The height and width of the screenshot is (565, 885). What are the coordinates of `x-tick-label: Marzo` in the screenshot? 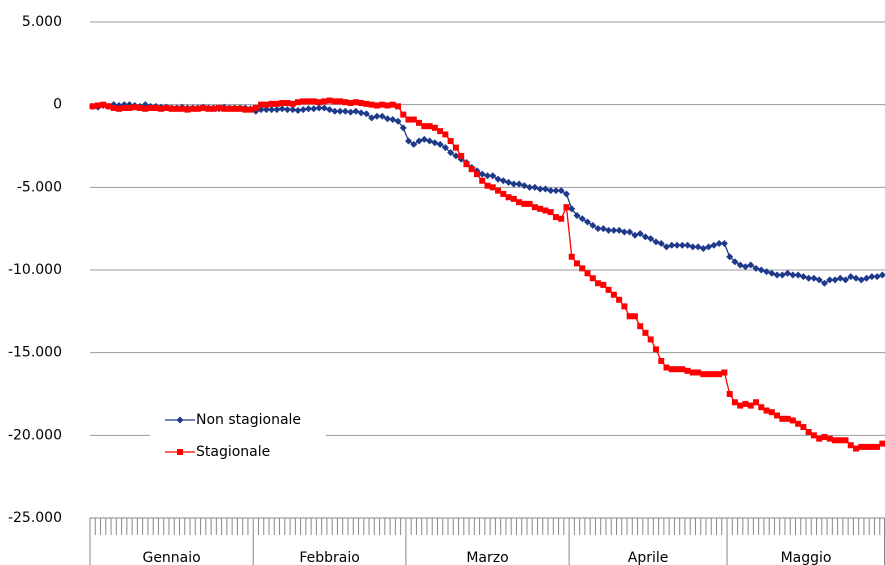 It's located at (487, 557).